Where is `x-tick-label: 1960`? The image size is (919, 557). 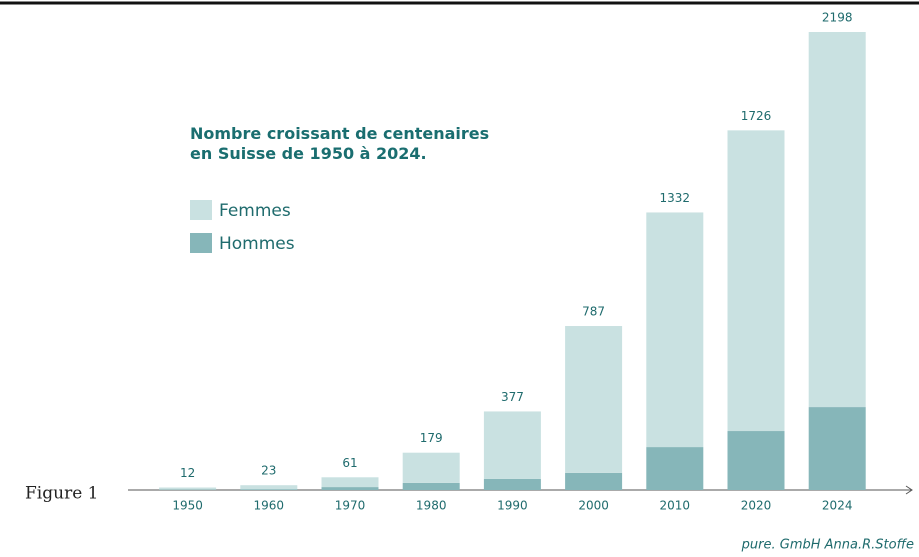 x-tick-label: 1960 is located at coordinates (269, 506).